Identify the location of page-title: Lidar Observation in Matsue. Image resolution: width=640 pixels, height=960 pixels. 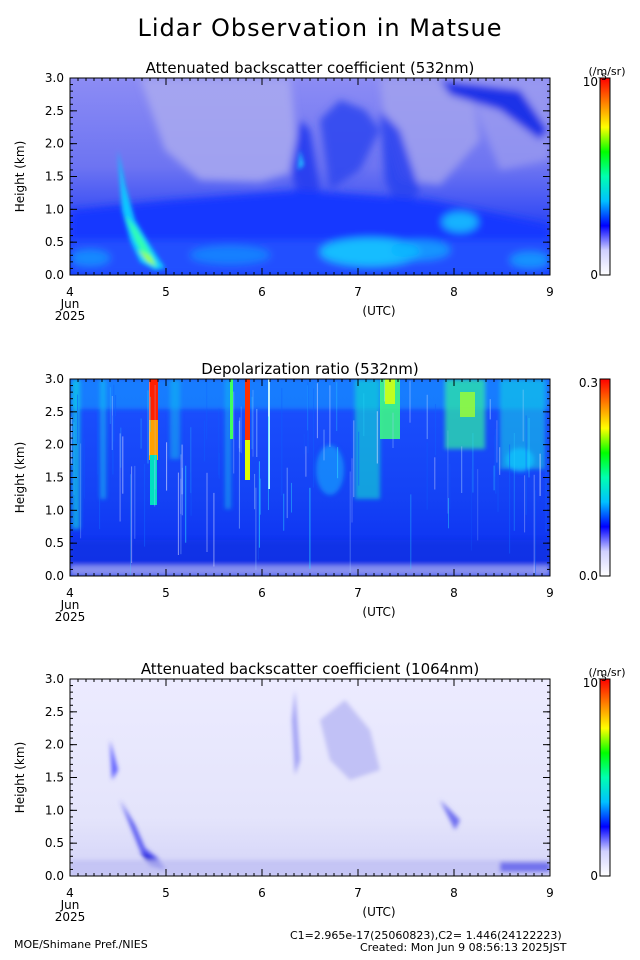
(320, 28).